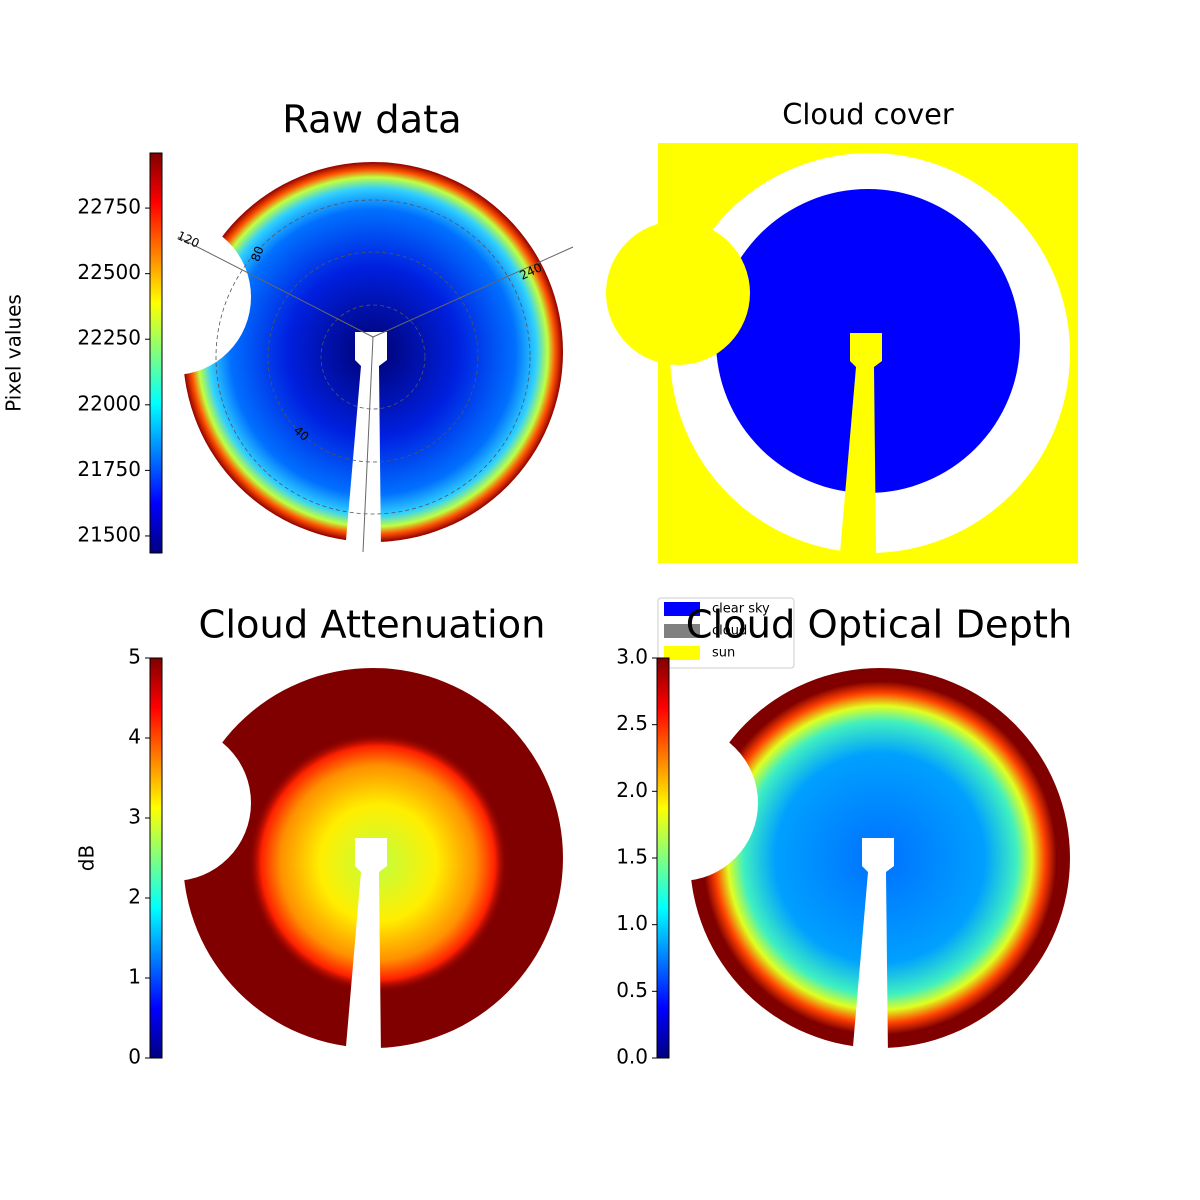 The image size is (1200, 1200). What do you see at coordinates (109, 469) in the screenshot?
I see `y-tick-label: 21750` at bounding box center [109, 469].